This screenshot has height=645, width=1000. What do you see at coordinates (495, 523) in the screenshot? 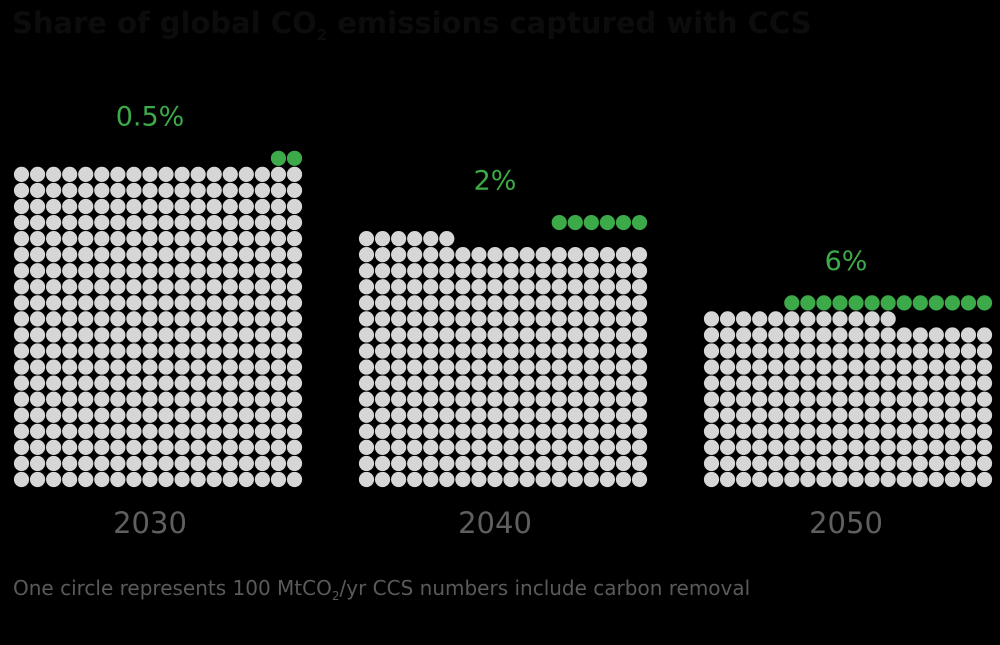
I see `year-label-2040: 2040` at bounding box center [495, 523].